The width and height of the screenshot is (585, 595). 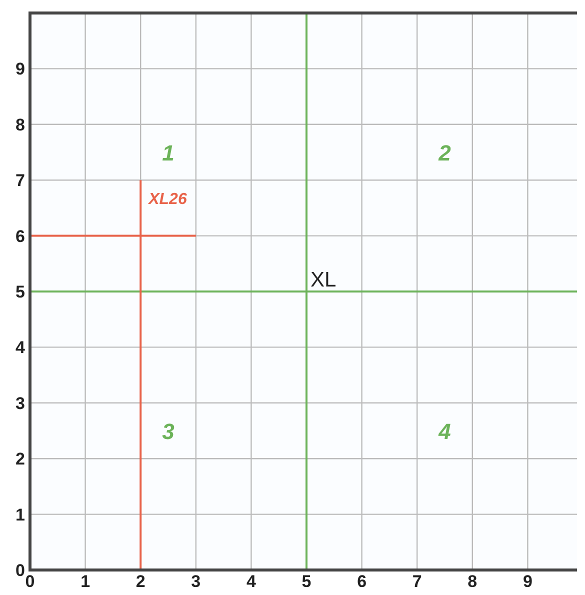 What do you see at coordinates (85, 581) in the screenshot?
I see `x-tick-label: 1` at bounding box center [85, 581].